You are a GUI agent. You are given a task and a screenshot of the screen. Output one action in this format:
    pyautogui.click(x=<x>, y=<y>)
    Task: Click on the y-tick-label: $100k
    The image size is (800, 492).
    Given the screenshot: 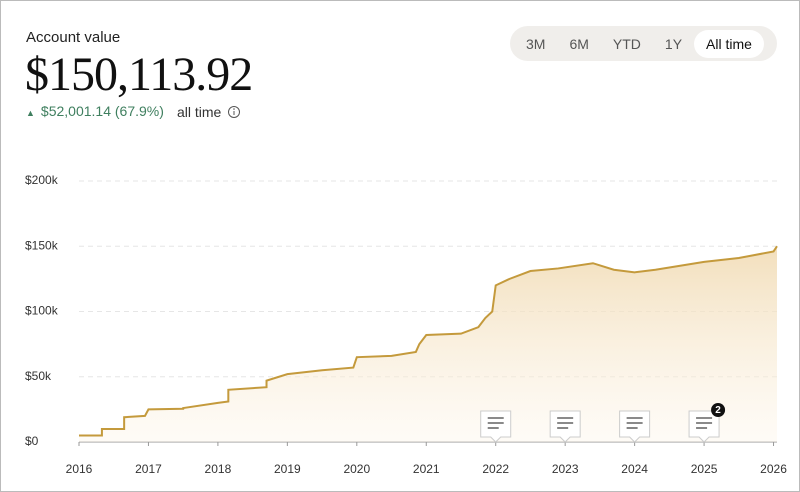 What is the action you would take?
    pyautogui.click(x=42, y=311)
    